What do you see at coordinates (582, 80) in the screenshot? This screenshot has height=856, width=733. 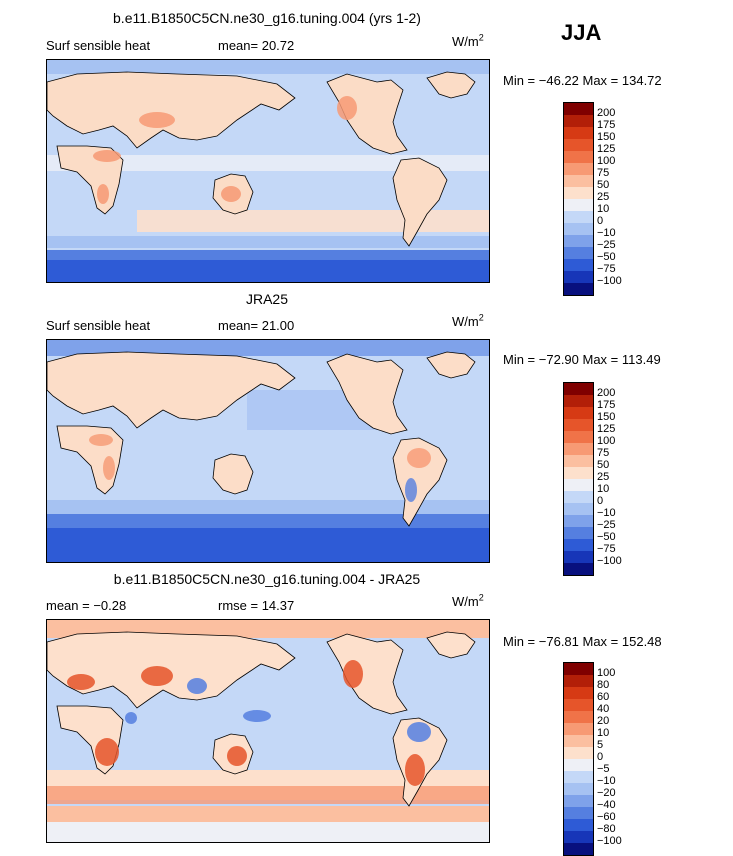 I see `panel1-minmax: Min = −46.22 Max = 134.72` at bounding box center [582, 80].